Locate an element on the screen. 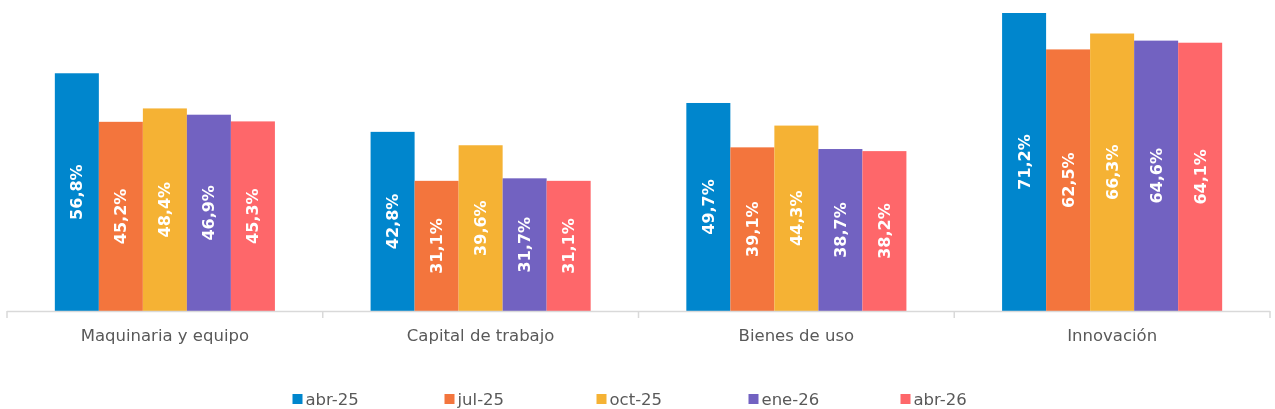 The width and height of the screenshot is (1275, 409). legend-label: ene-26 is located at coordinates (790, 399).